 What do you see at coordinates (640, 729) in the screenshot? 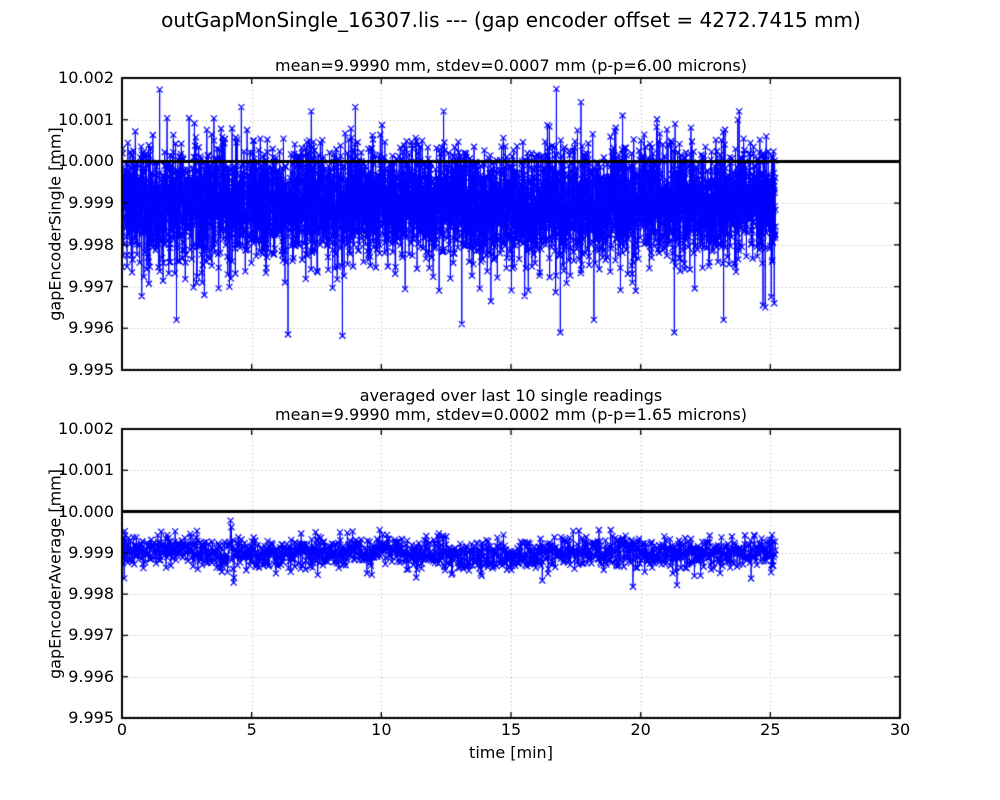
I see `x-tick-label: 20` at bounding box center [640, 729].